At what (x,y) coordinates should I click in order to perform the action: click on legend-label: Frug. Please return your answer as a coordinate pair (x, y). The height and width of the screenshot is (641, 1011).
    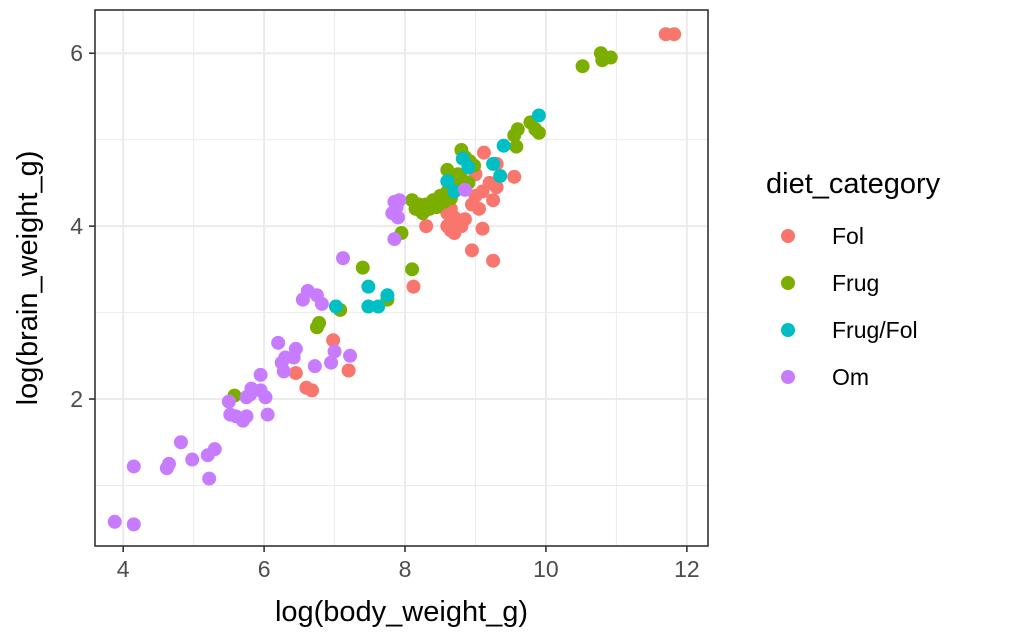
    Looking at the image, I should click on (855, 283).